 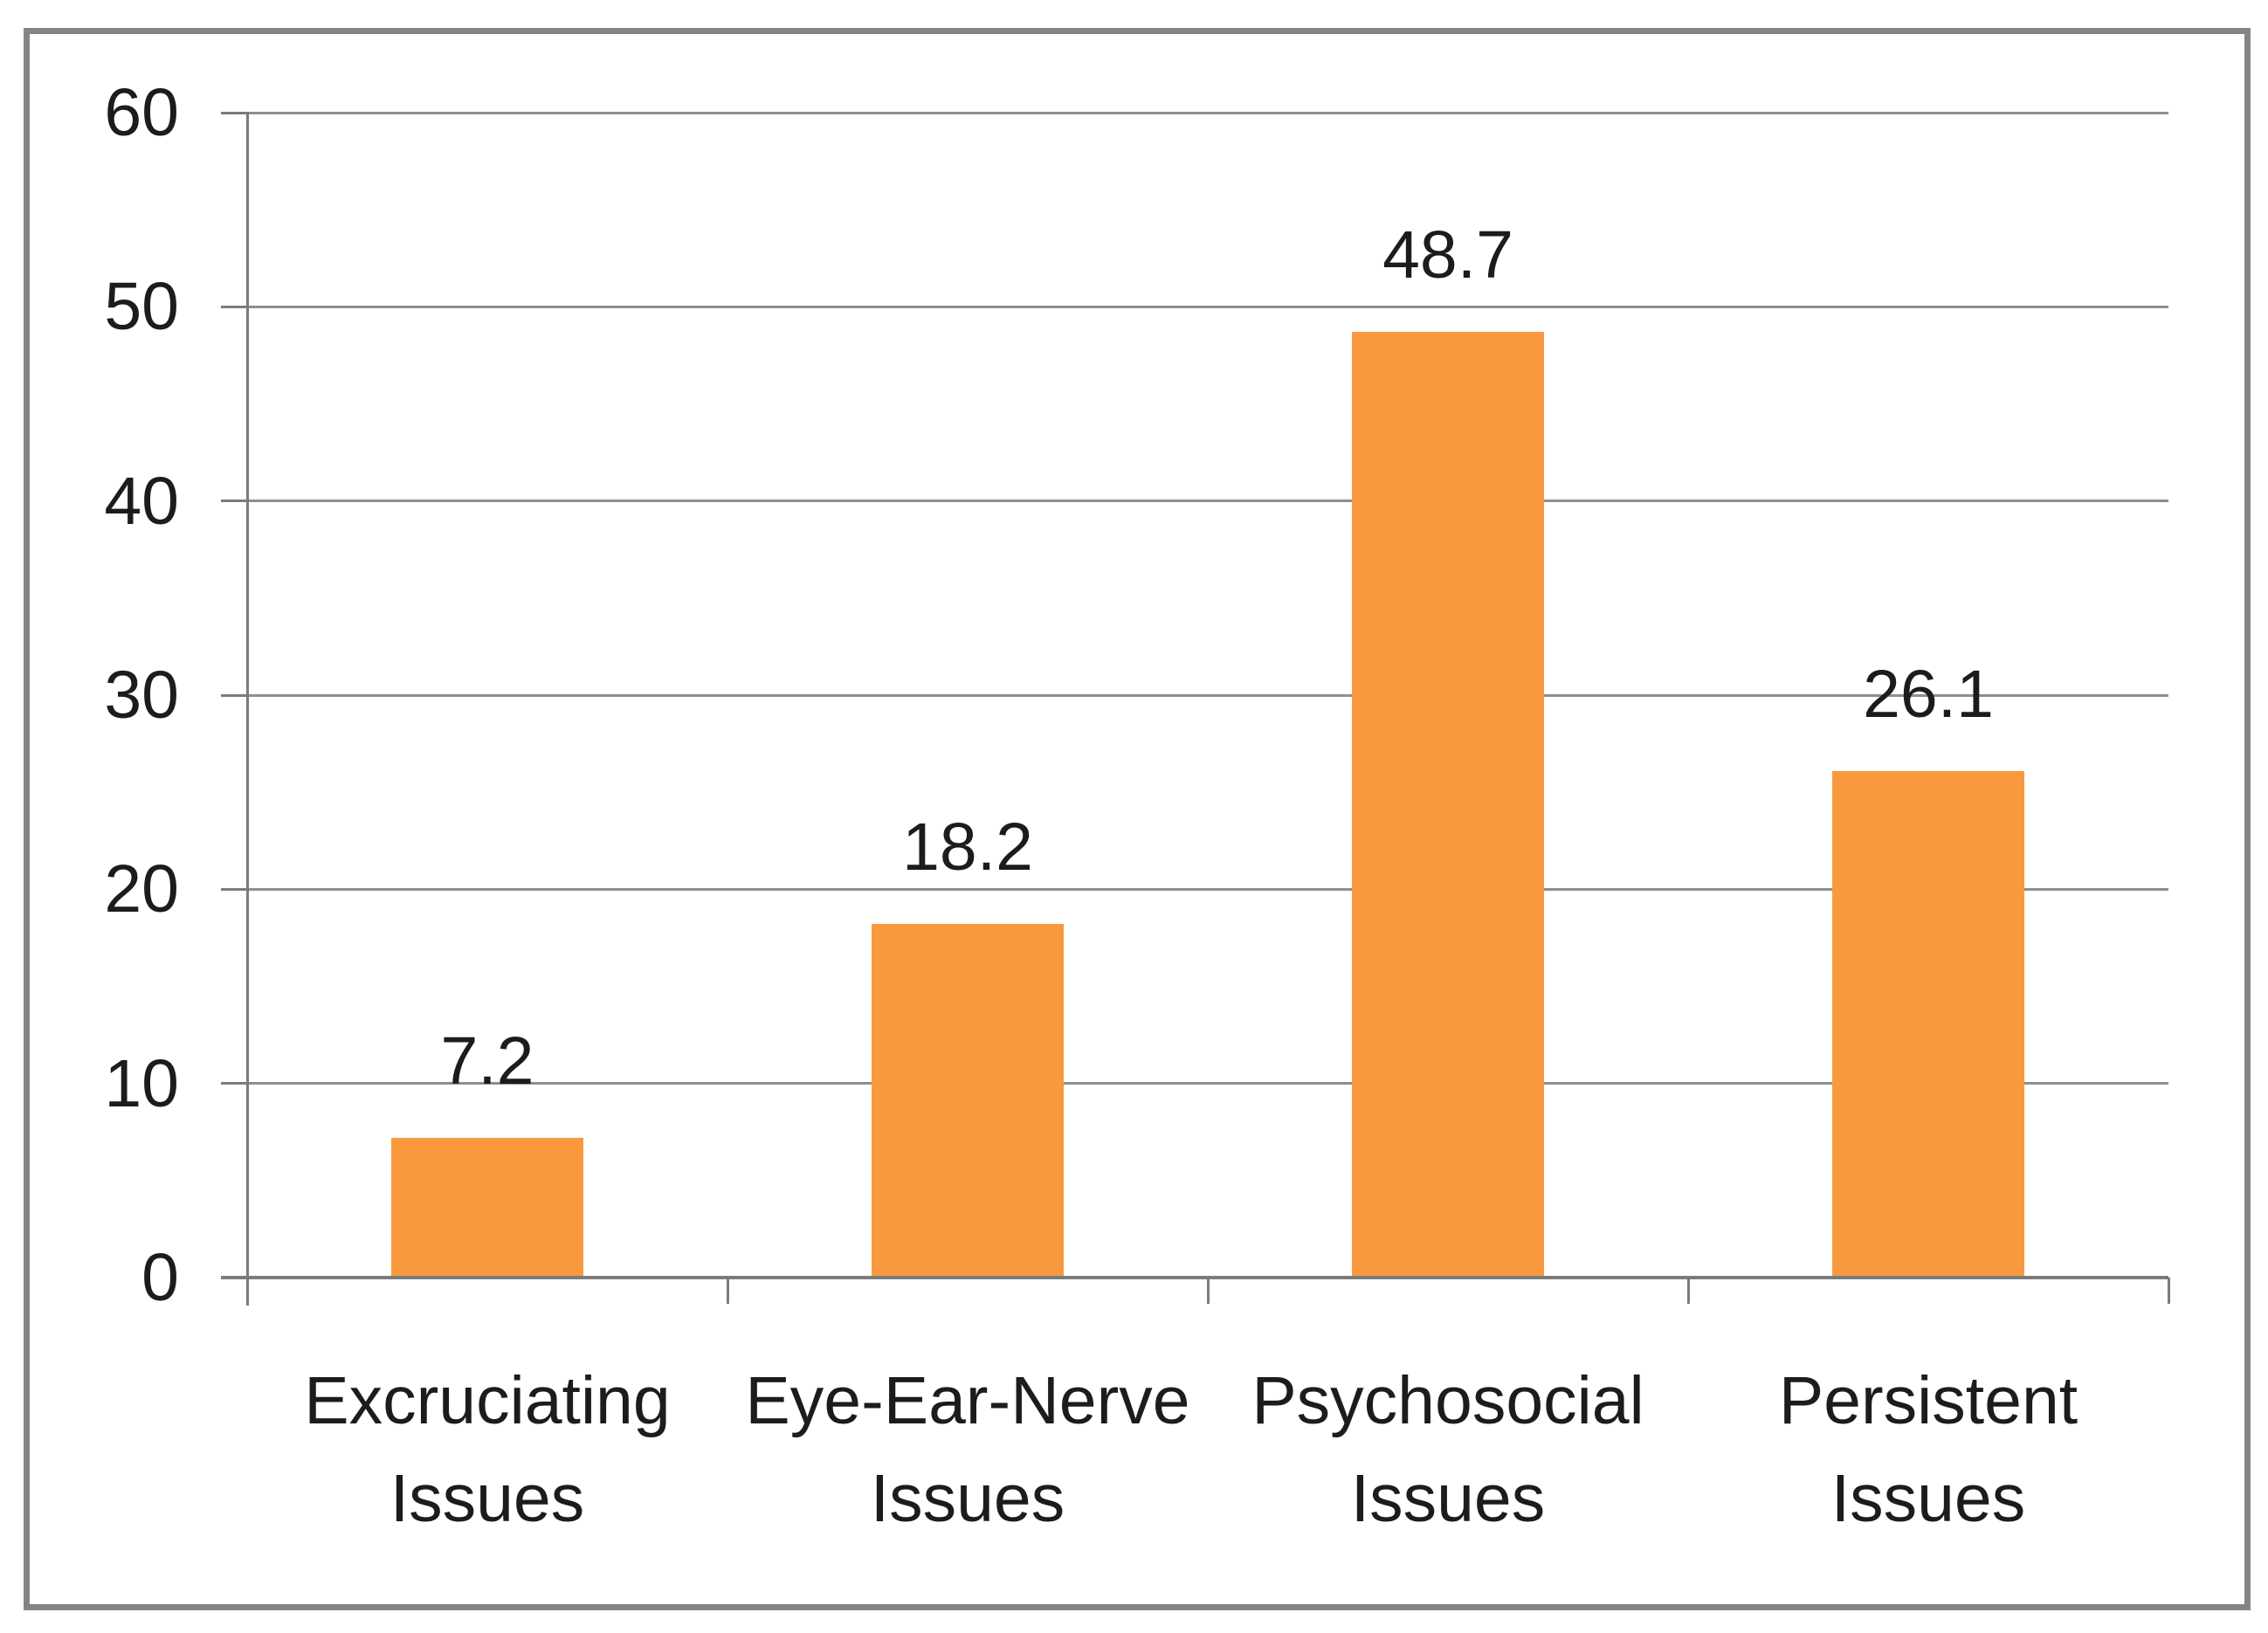 What do you see at coordinates (247, 709) in the screenshot?
I see `y-axis-line` at bounding box center [247, 709].